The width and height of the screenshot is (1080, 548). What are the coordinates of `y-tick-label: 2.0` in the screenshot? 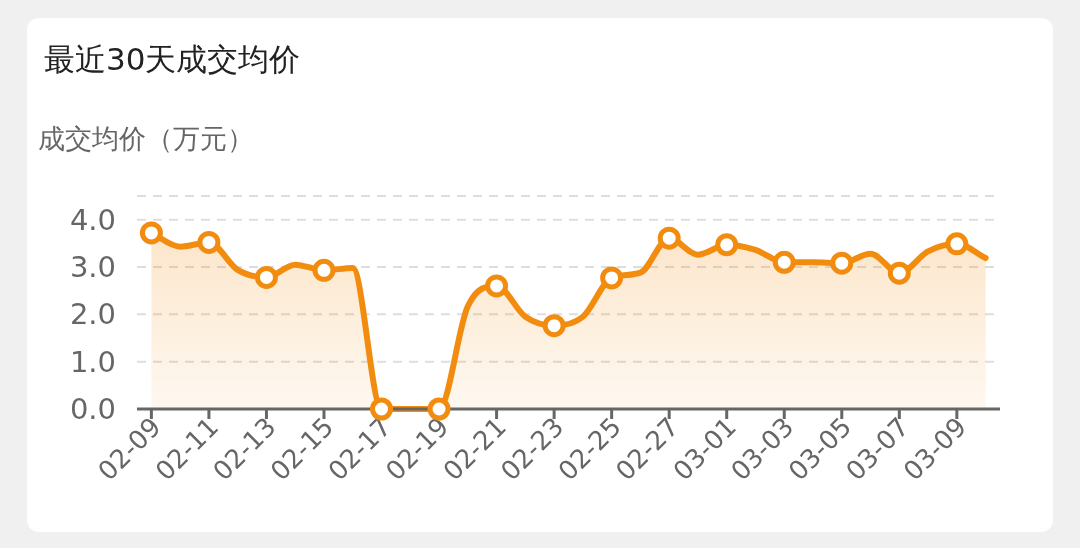 It's located at (92, 314).